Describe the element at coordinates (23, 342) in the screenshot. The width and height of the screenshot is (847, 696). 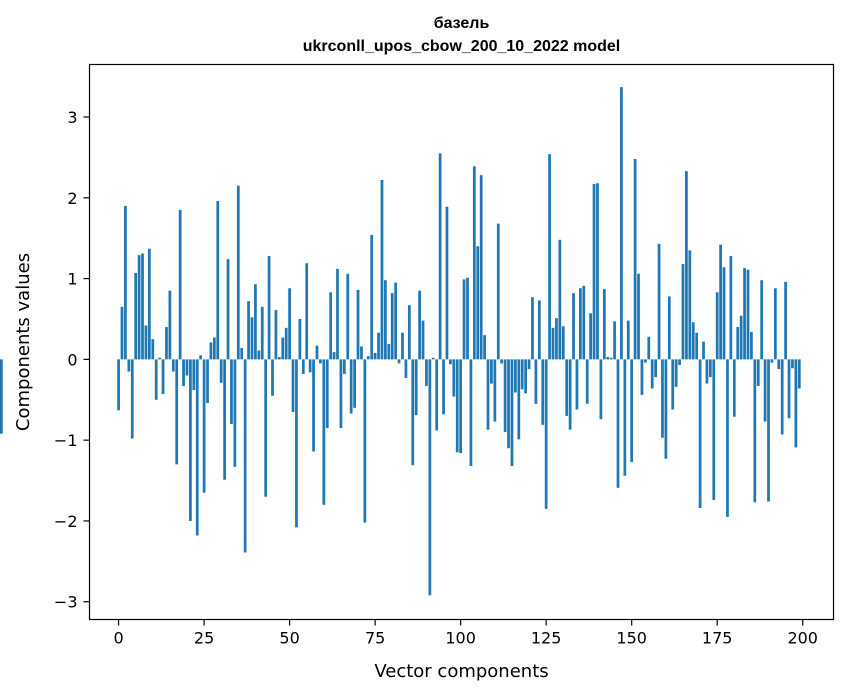
I see `y-axis-label: Components values` at that location.